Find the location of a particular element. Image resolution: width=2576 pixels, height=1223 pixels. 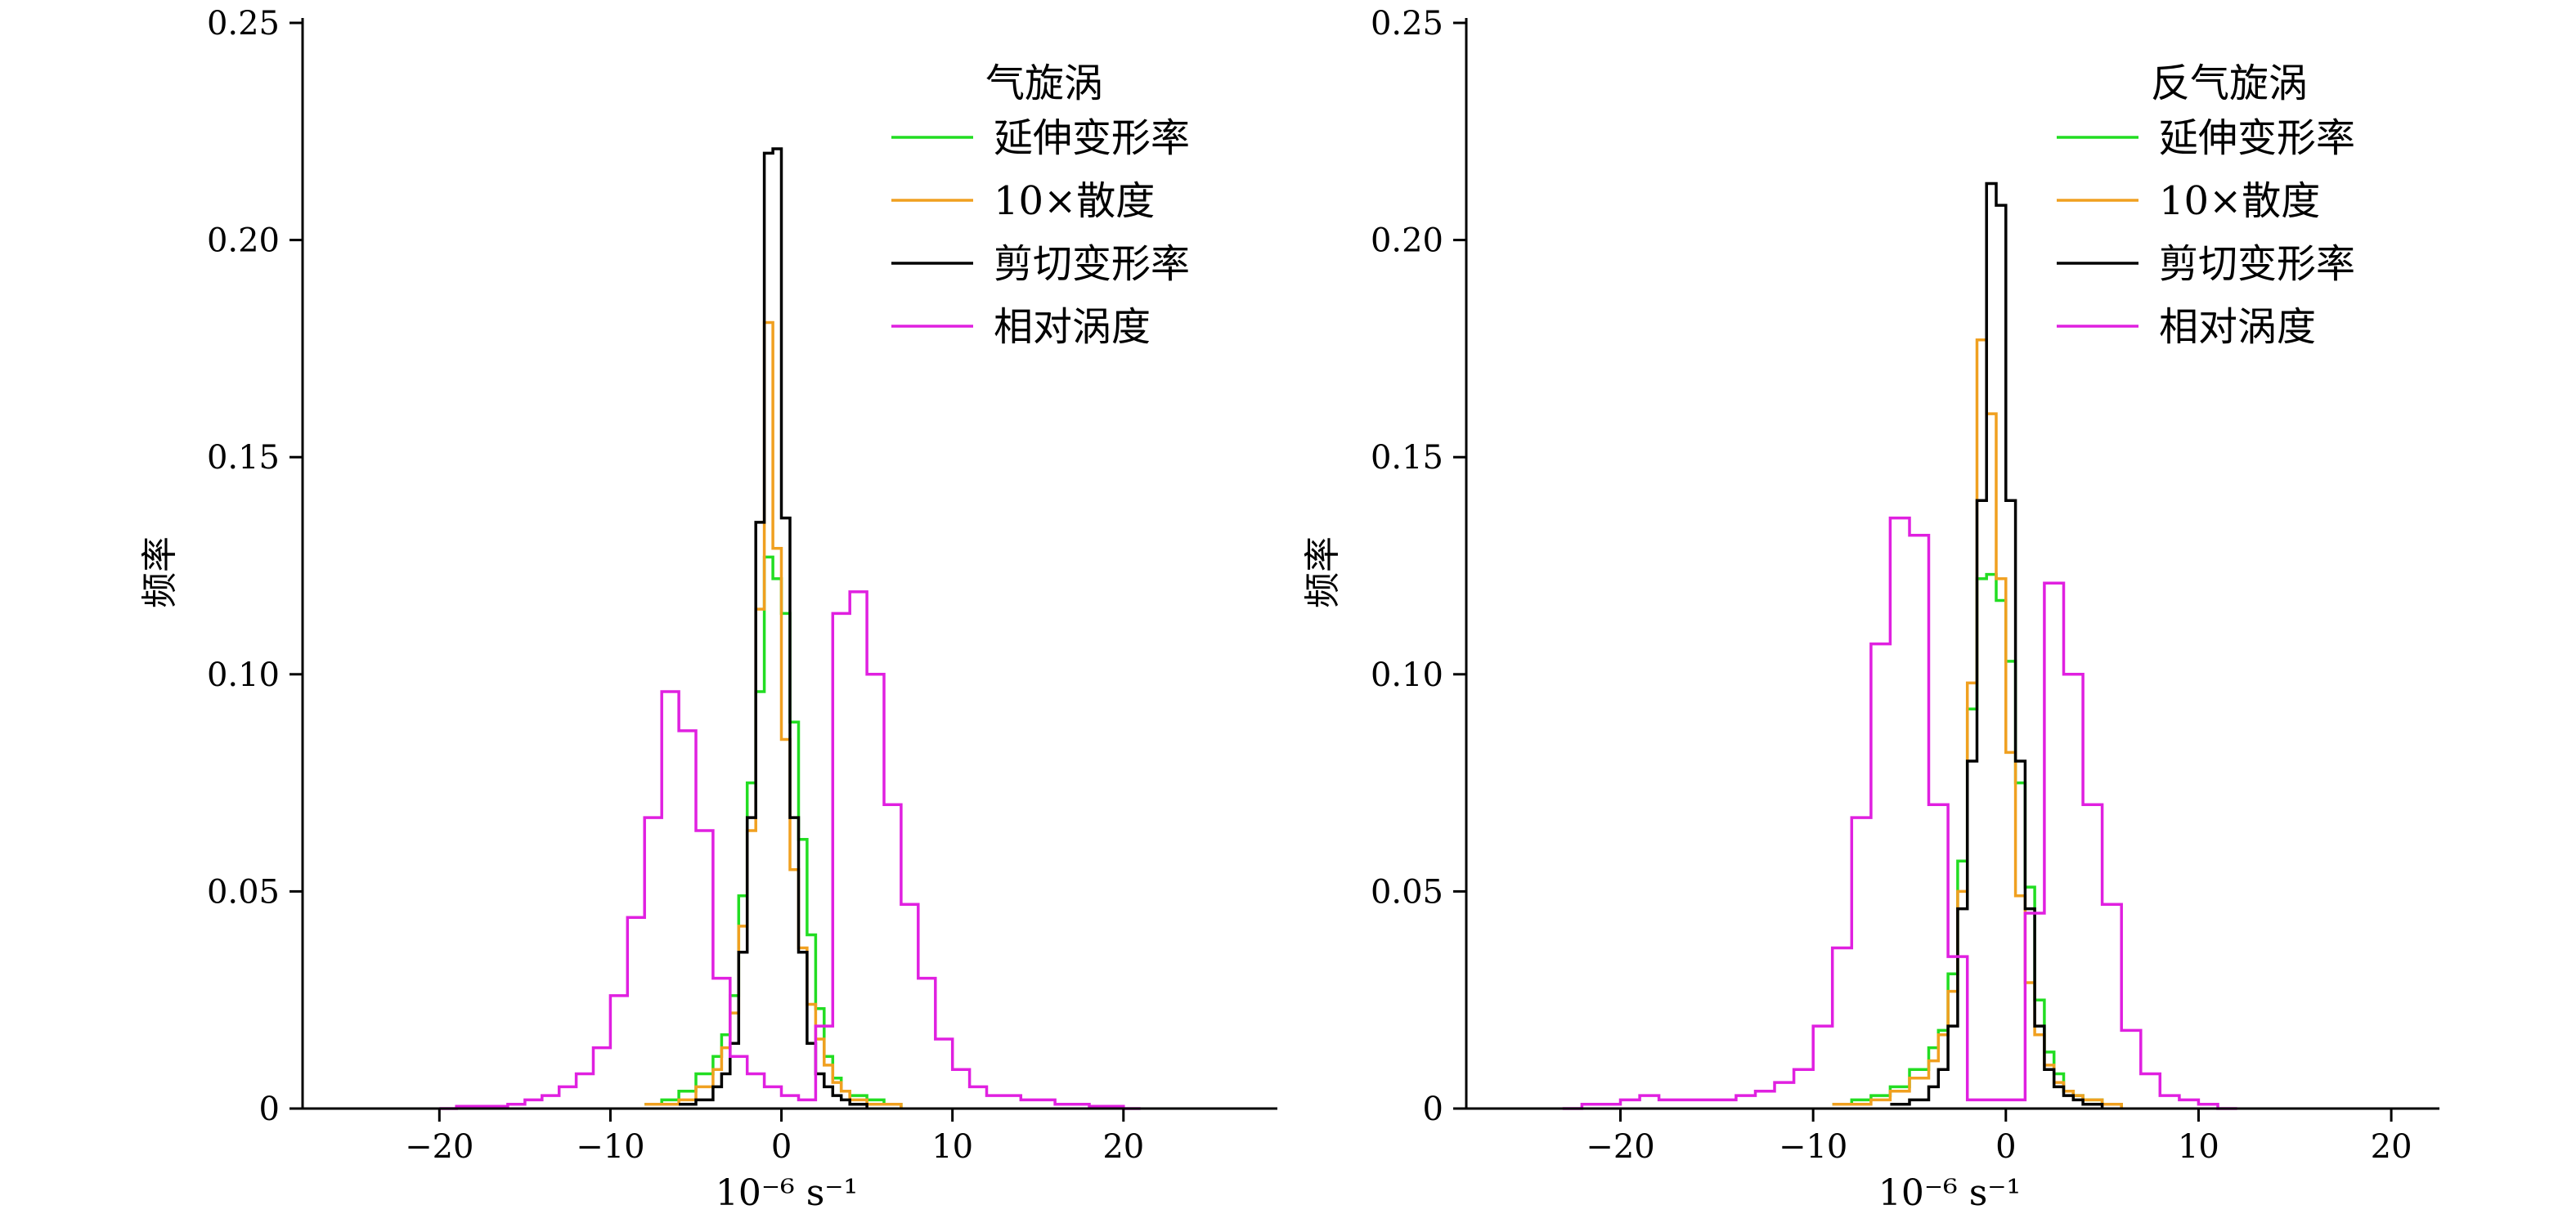

legend-title: 气旋涡 is located at coordinates (1044, 83).